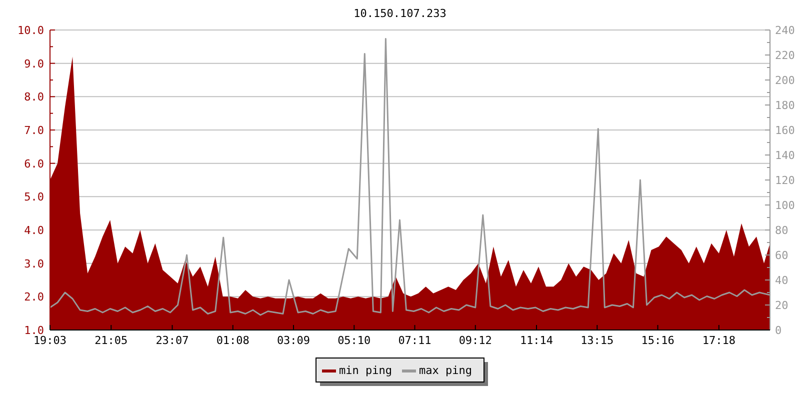 This screenshot has width=800, height=400. Describe the element at coordinates (781, 230) in the screenshot. I see `y2-tick-label: 80` at that location.